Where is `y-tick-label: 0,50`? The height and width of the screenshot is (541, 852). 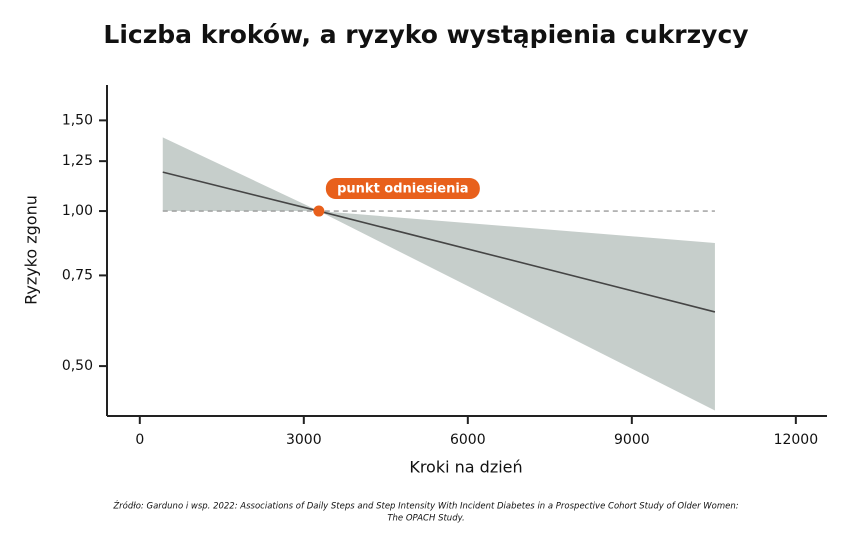
y-tick-label: 0,50 is located at coordinates (77, 366).